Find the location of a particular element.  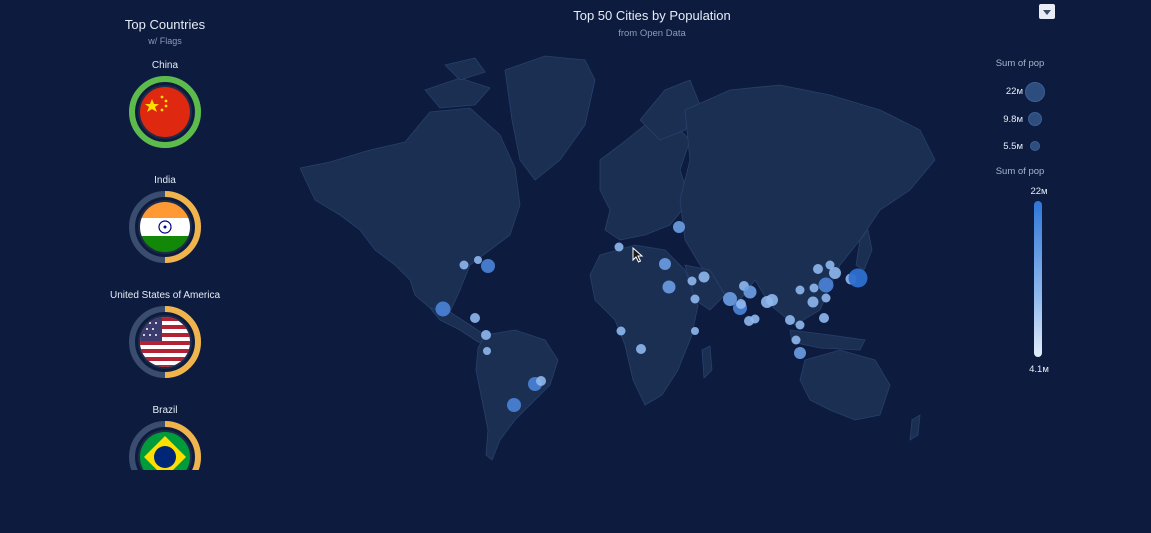

country-card-brazil: Brazil is located at coordinates (165, 437).